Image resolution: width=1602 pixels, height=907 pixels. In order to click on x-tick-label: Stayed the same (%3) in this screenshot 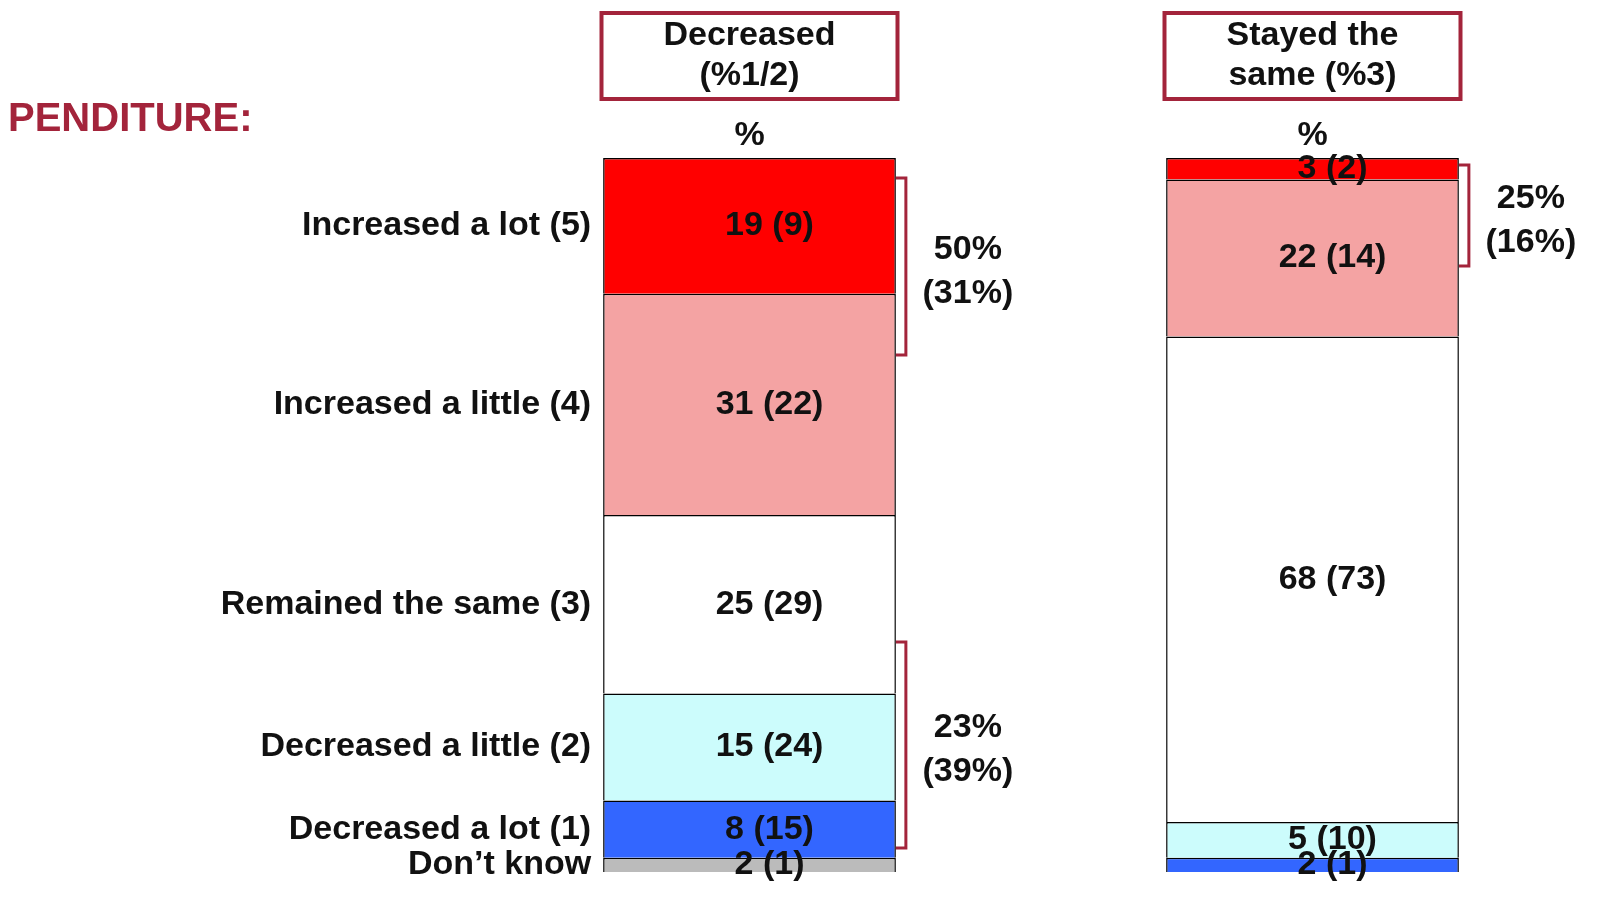, I will do `click(1312, 53)`.